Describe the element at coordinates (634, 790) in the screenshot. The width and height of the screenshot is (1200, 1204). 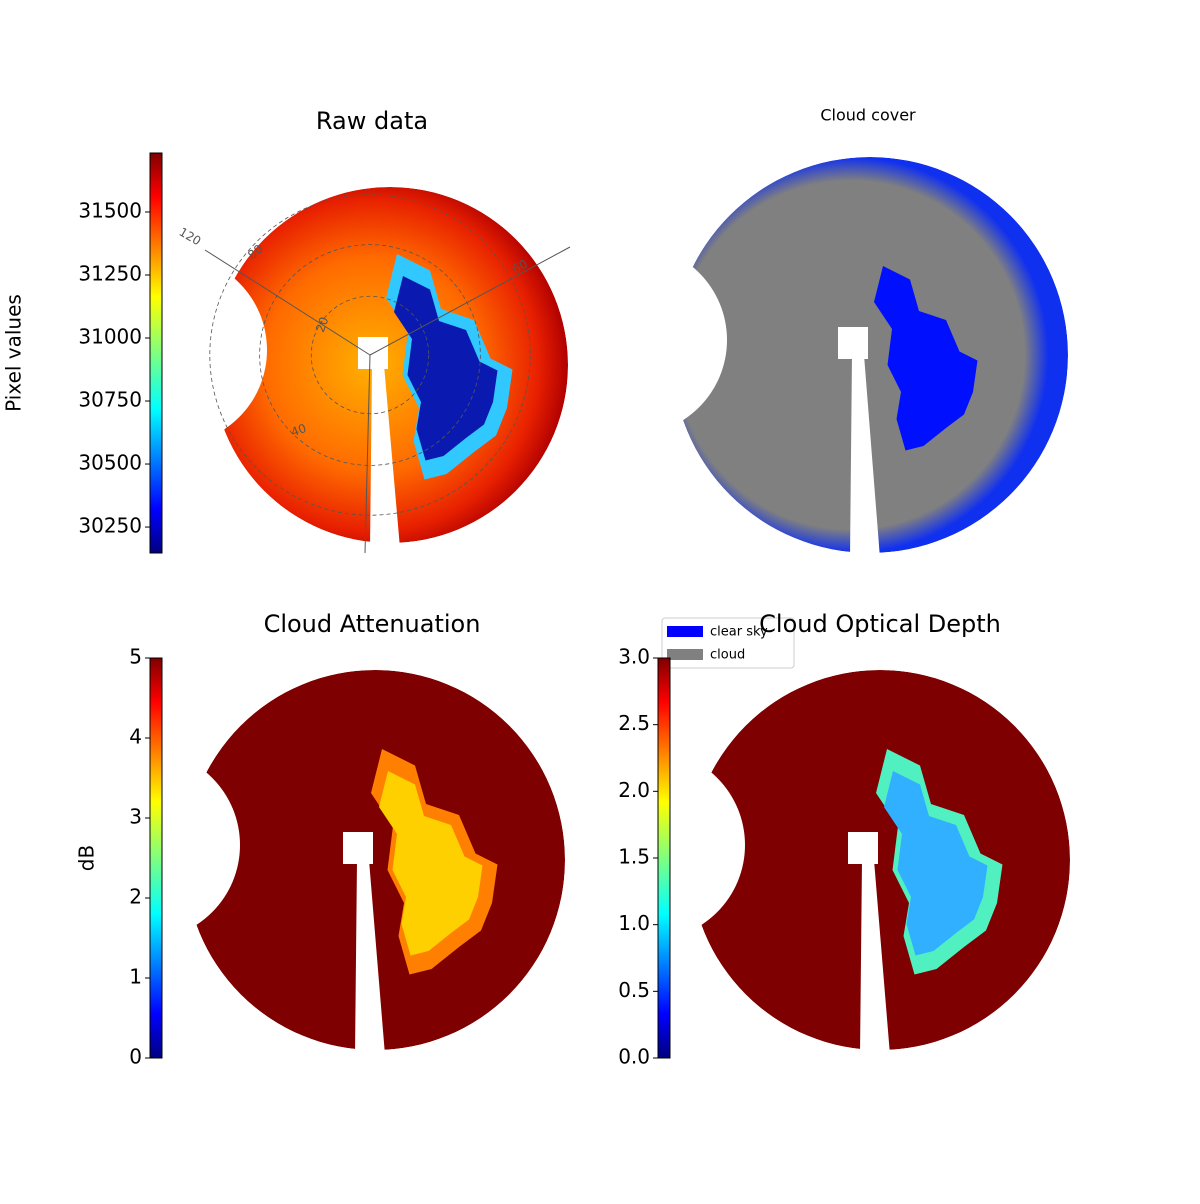
I see `colorbar-tick-label: 2.0` at that location.